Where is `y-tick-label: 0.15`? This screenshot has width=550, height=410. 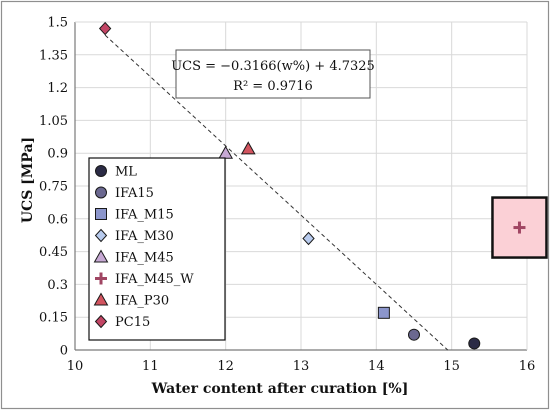
y-tick-label: 0.15 is located at coordinates (53, 318).